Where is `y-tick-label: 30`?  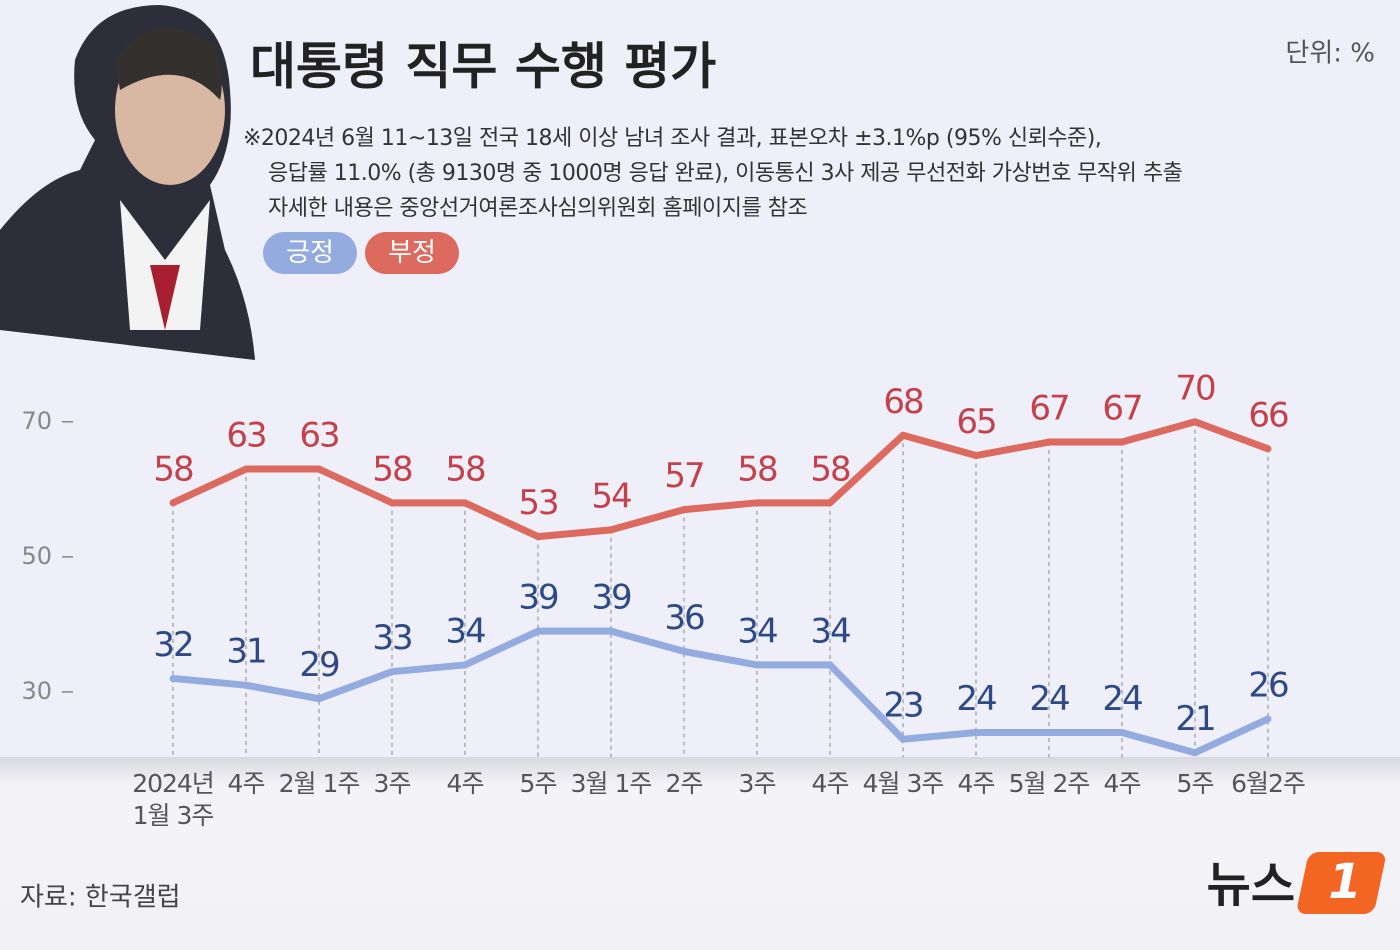
y-tick-label: 30 is located at coordinates (36, 691).